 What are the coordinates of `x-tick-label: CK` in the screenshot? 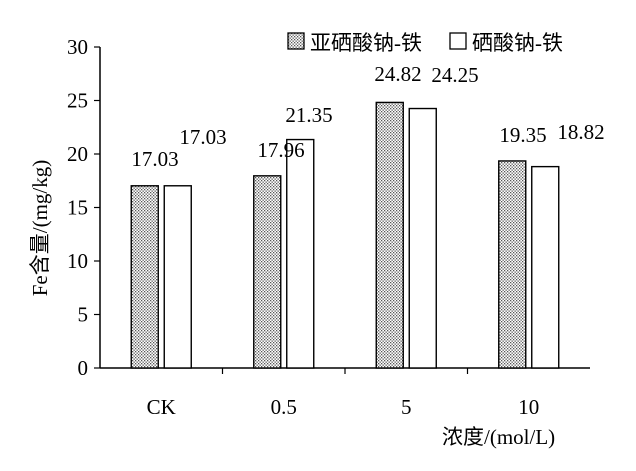 It's located at (161, 407).